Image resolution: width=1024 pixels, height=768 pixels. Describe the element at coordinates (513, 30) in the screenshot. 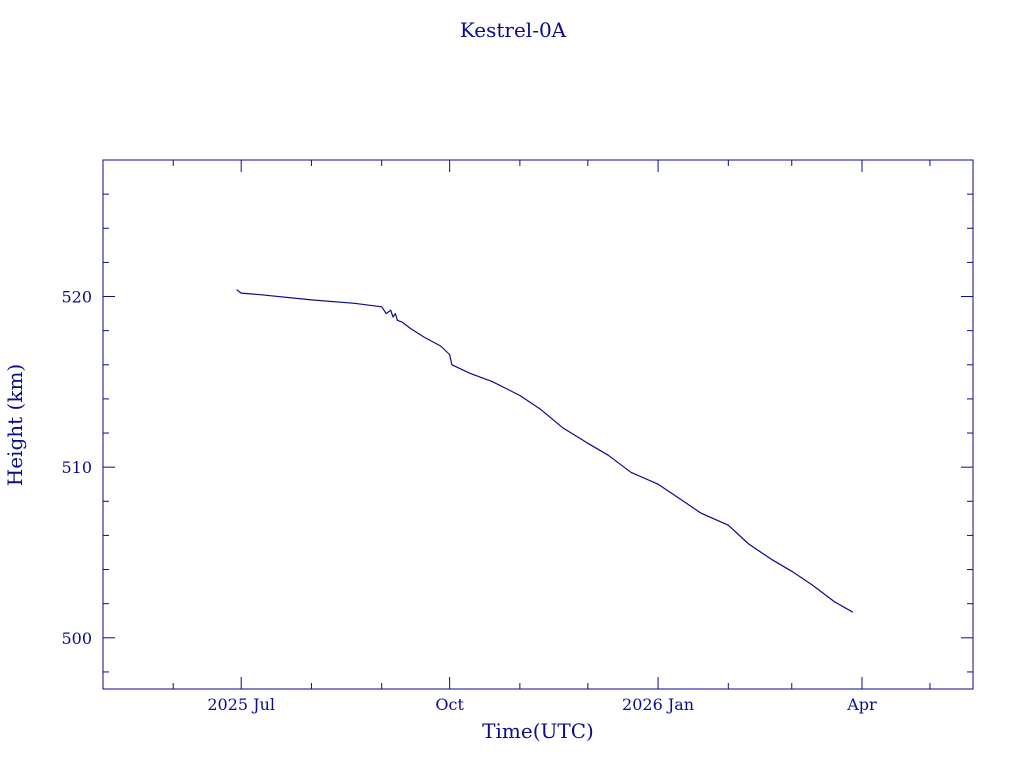

I see `chart-title: Kestrel-0A` at that location.